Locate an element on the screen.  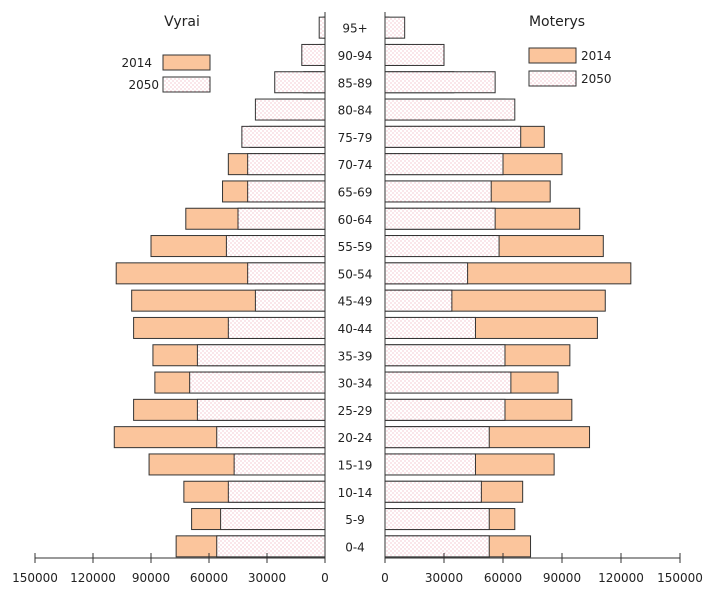
left-tick-label: 30000 is located at coordinates (267, 578).